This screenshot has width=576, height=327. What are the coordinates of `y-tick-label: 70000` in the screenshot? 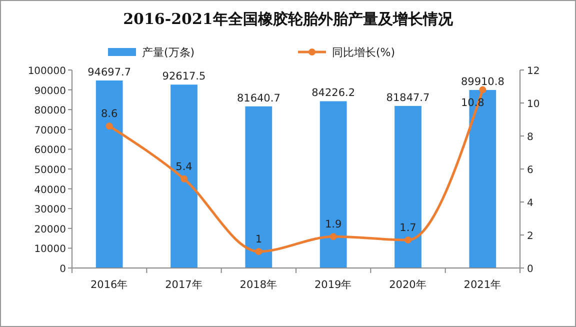 It's located at (50, 130).